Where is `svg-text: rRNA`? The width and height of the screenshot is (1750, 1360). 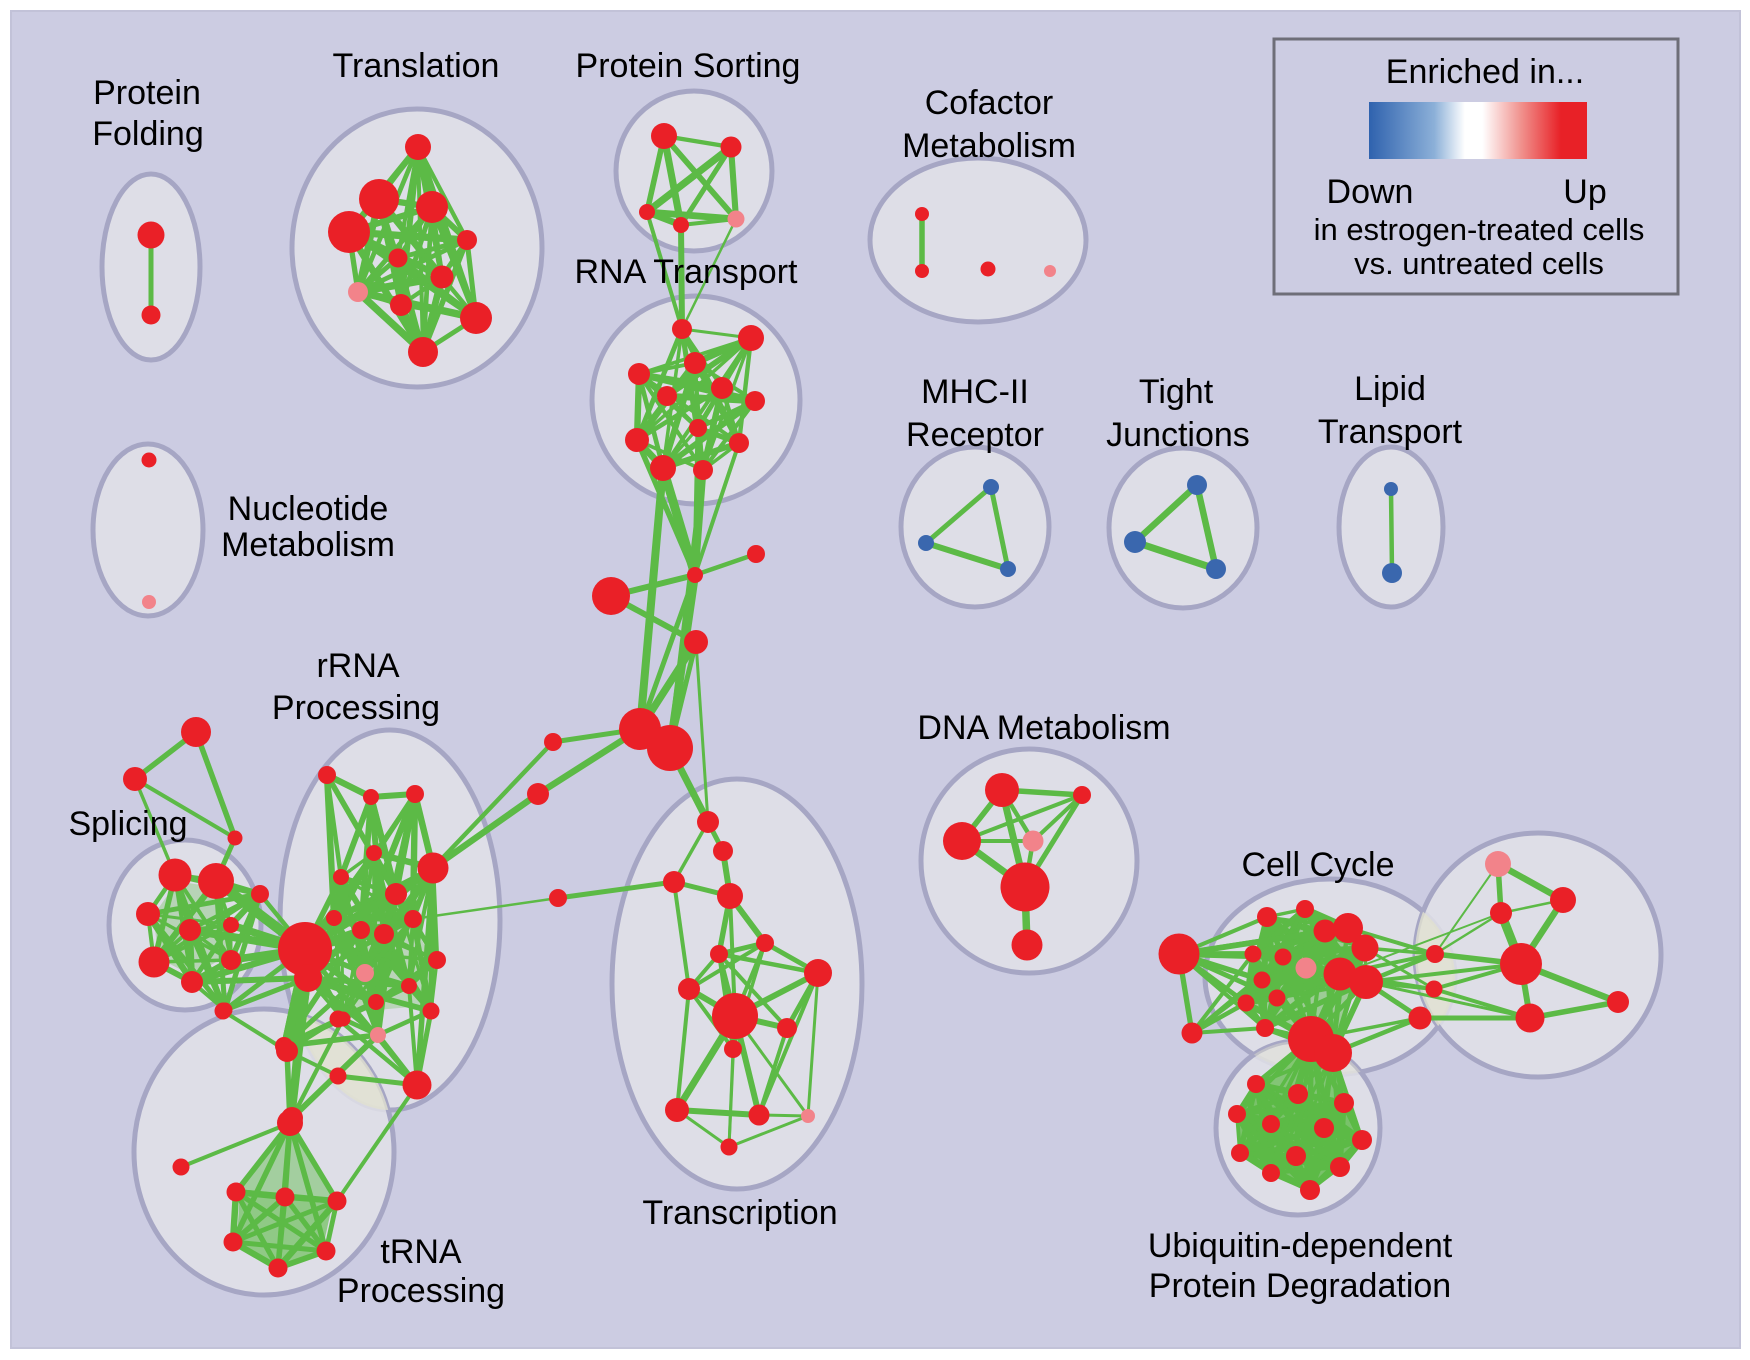 svg-text: rRNA is located at coordinates (357, 666).